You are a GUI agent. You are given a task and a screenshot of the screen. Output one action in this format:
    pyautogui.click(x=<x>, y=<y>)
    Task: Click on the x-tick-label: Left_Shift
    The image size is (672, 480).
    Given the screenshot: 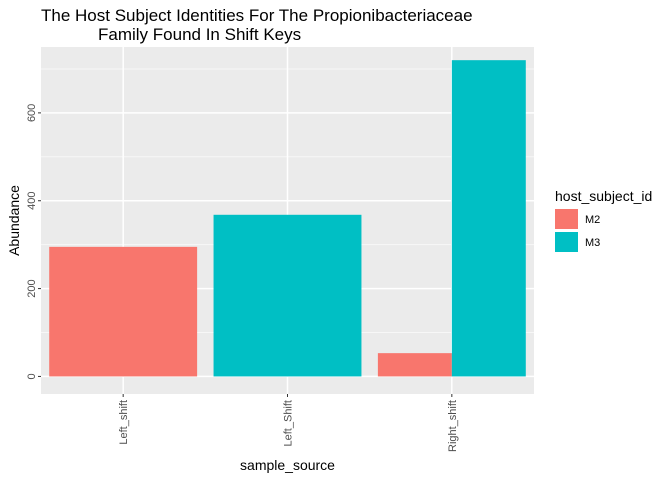 What is the action you would take?
    pyautogui.click(x=289, y=423)
    